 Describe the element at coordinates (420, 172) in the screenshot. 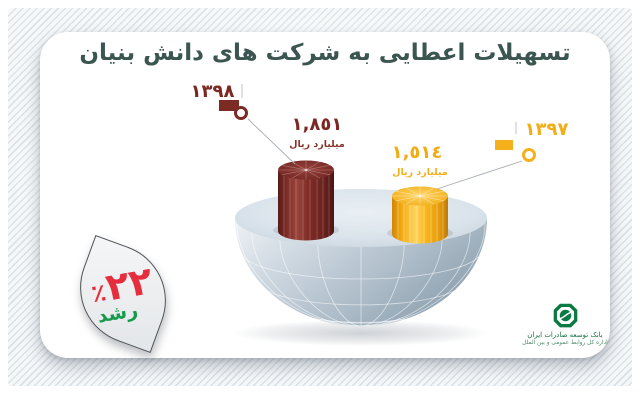

I see `unit-1397: میلیارد ریال` at that location.